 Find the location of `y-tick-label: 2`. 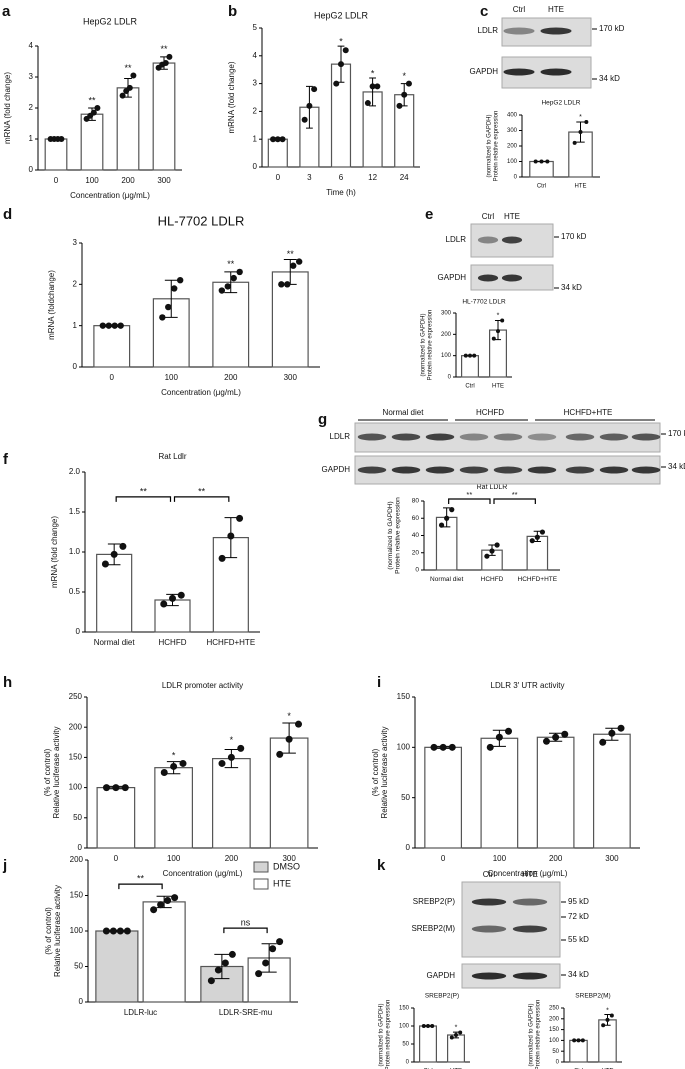

y-tick-label: 2 is located at coordinates (31, 107).